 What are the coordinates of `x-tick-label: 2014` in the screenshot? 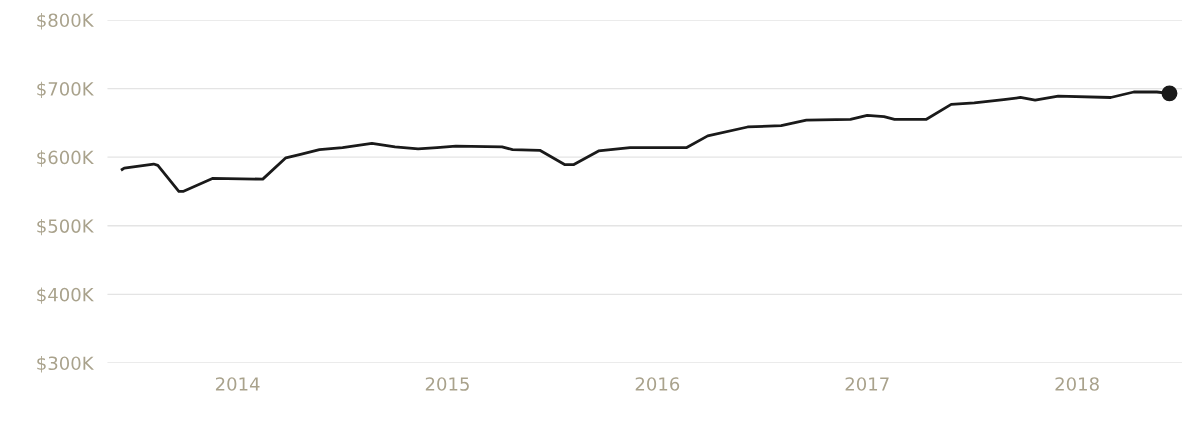 It's located at (237, 384).